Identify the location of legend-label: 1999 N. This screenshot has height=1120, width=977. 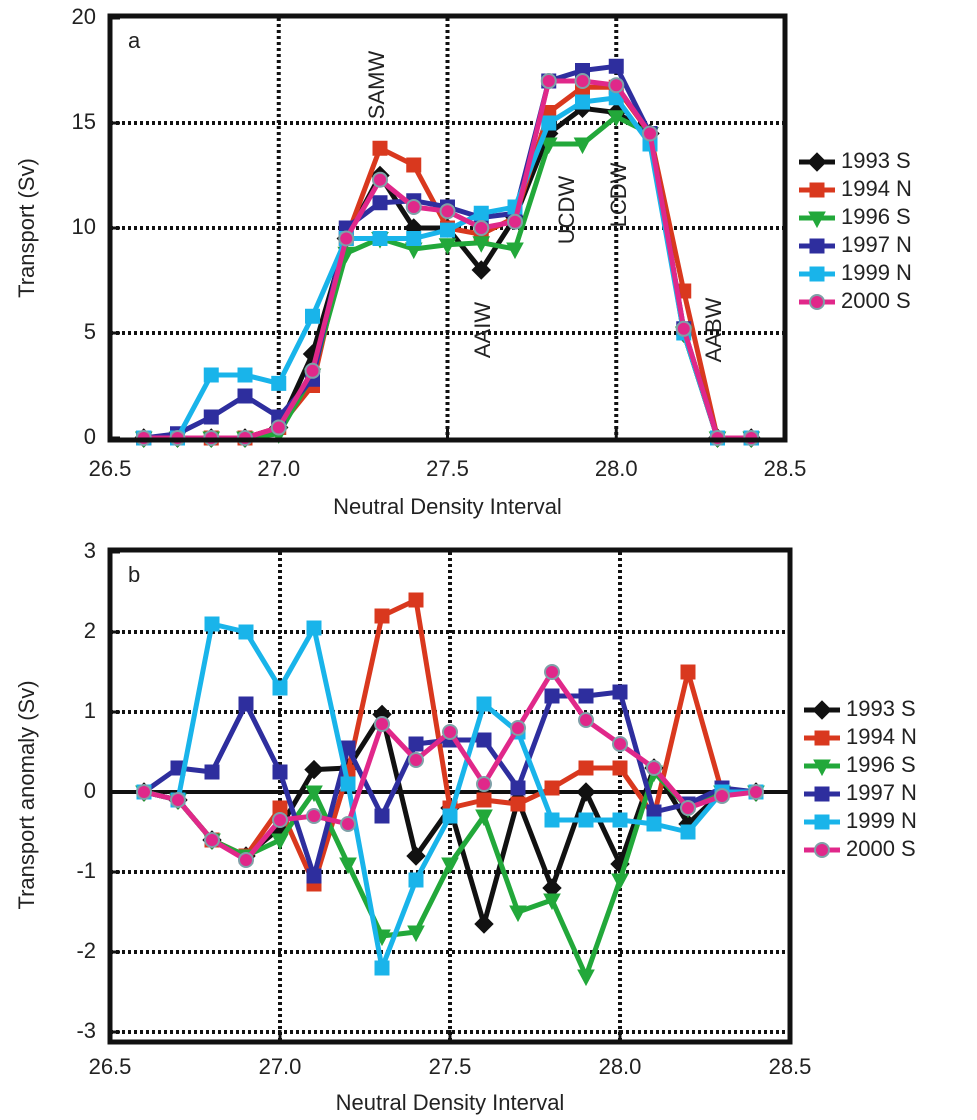
(881, 820).